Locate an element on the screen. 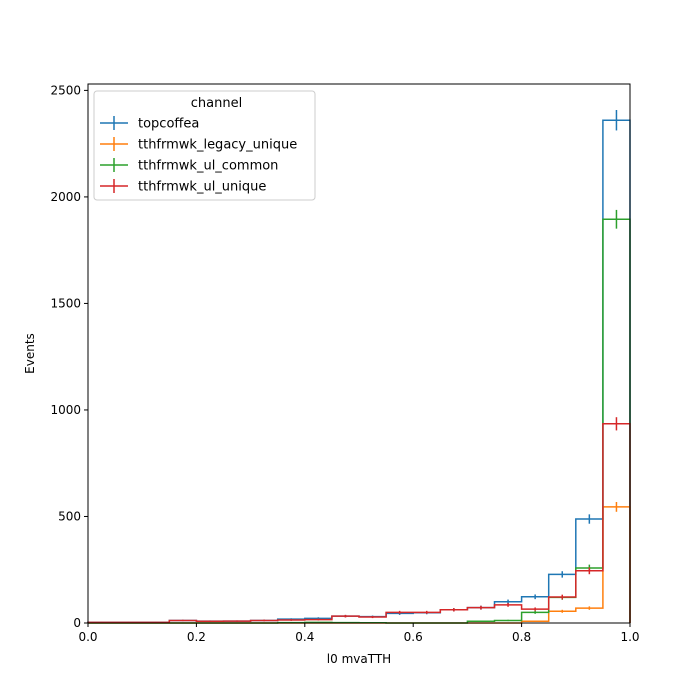 This screenshot has height=700, width=700. legend-item: tthfrmwk_ul_unique is located at coordinates (183, 187).